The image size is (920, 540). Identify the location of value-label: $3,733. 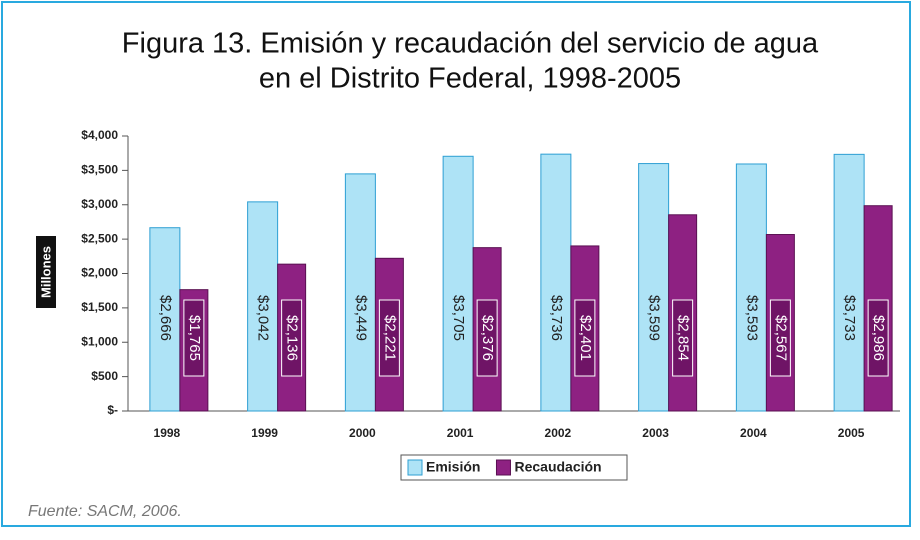
(849, 318).